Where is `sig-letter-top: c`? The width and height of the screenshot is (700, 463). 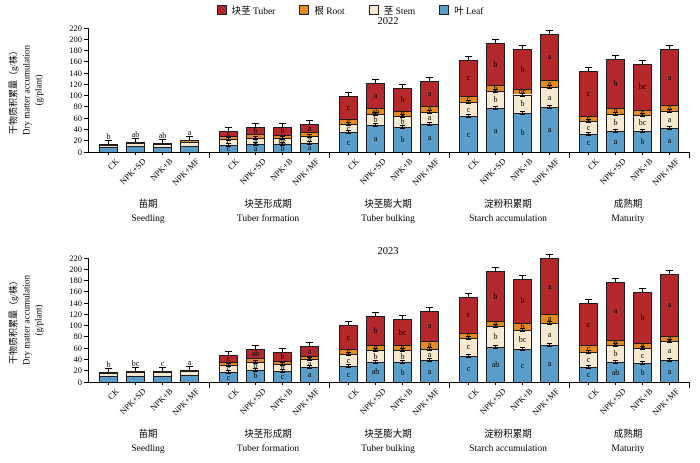
sig-letter-top: c is located at coordinates (162, 364).